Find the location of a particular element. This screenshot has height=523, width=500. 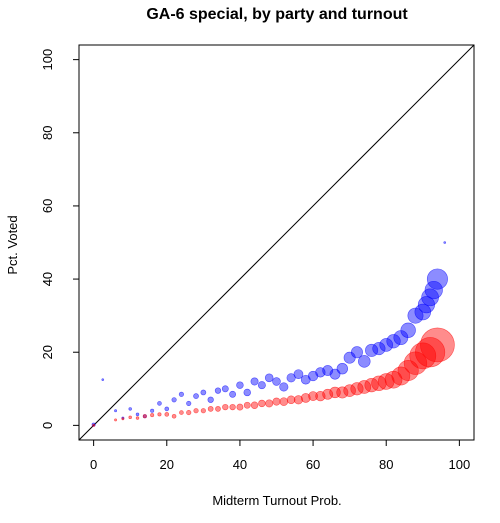

x-axis-label: Midterm Turnout Prob. is located at coordinates (276, 500).